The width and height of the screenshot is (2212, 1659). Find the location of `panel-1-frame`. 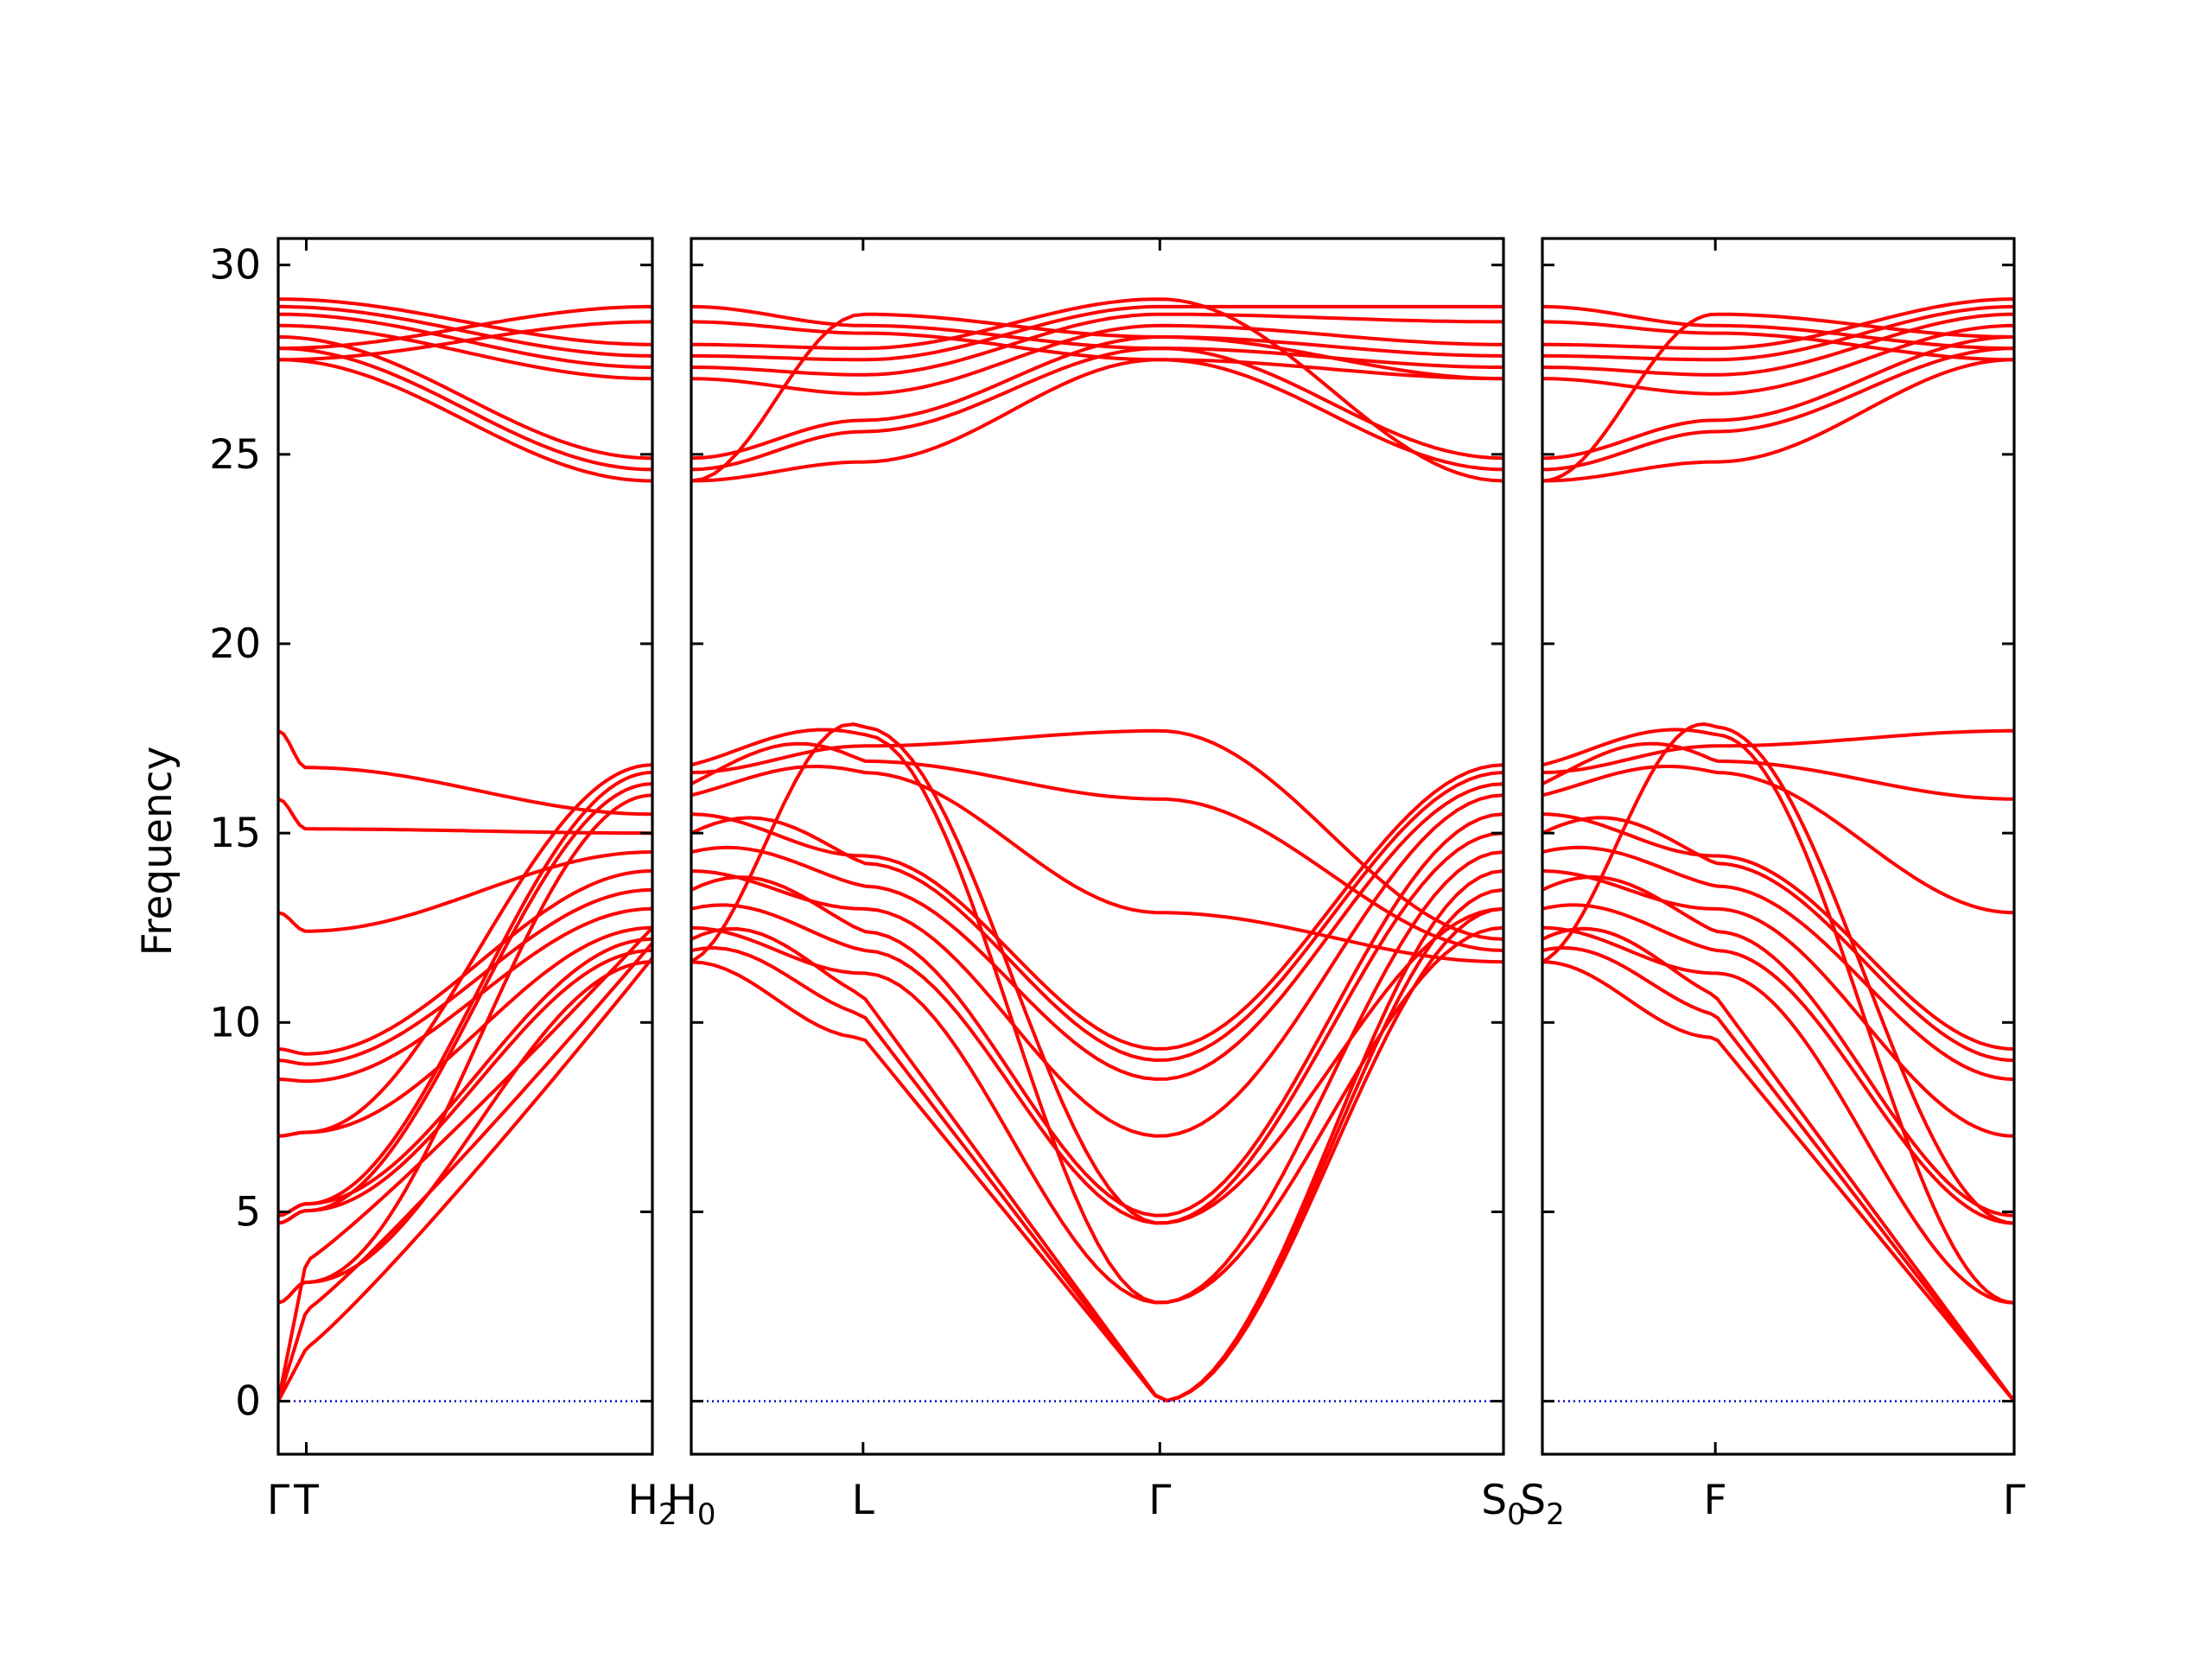

panel-1-frame is located at coordinates (465, 846).